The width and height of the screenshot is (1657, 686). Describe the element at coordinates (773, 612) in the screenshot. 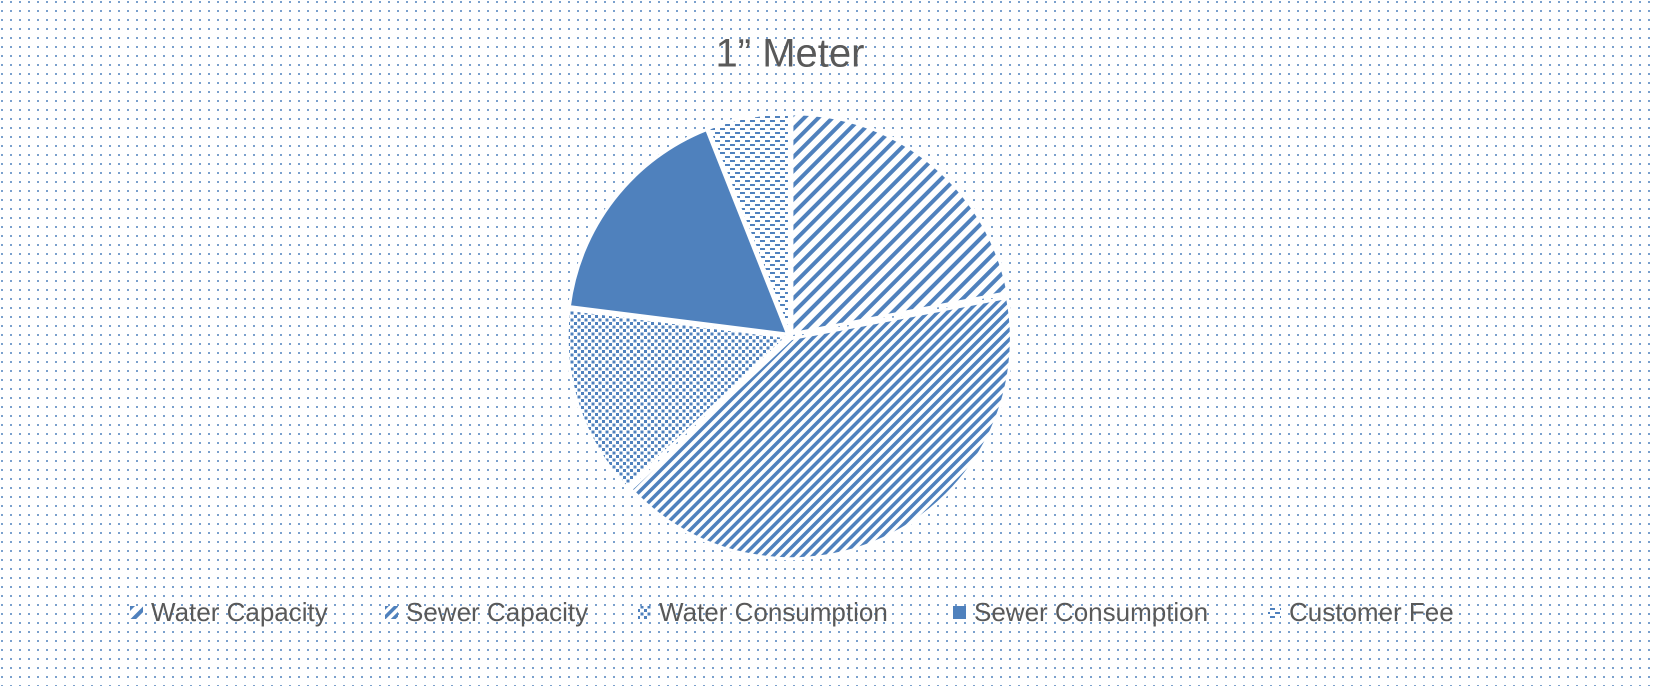

I see `legend-label: Water Consumption` at that location.